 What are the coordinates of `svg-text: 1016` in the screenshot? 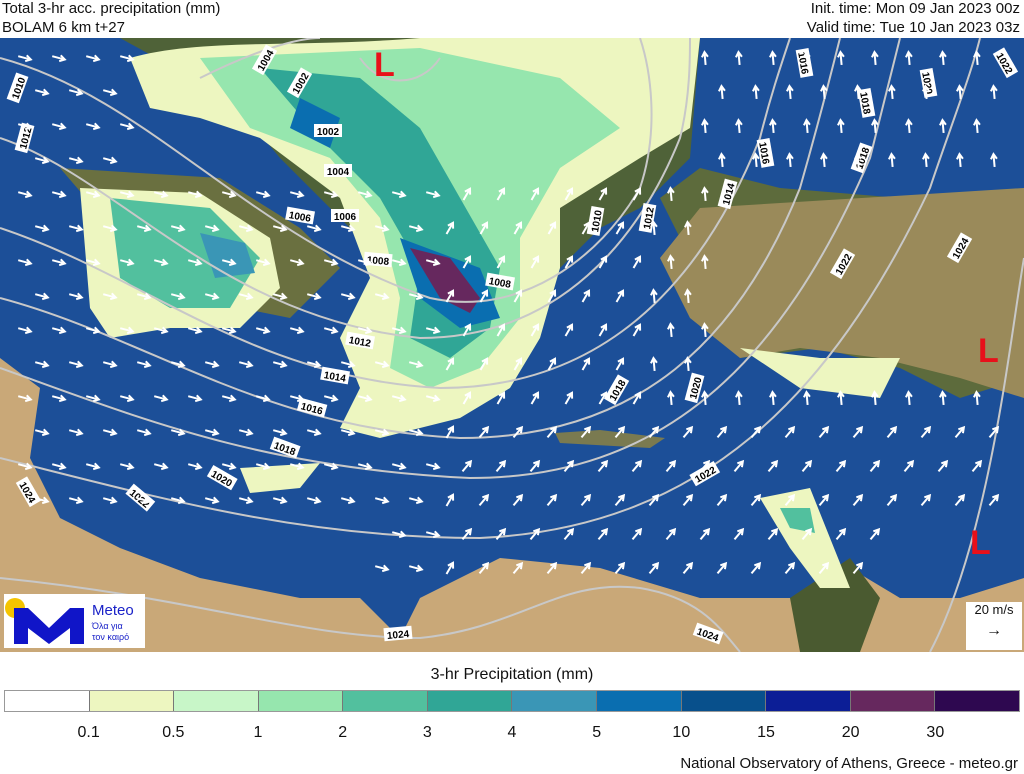 It's located at (763, 153).